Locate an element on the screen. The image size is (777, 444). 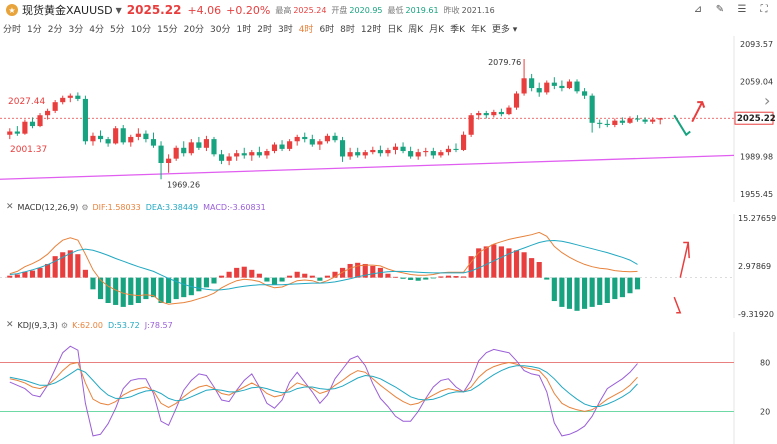
period-tab: 月K is located at coordinates (437, 29).